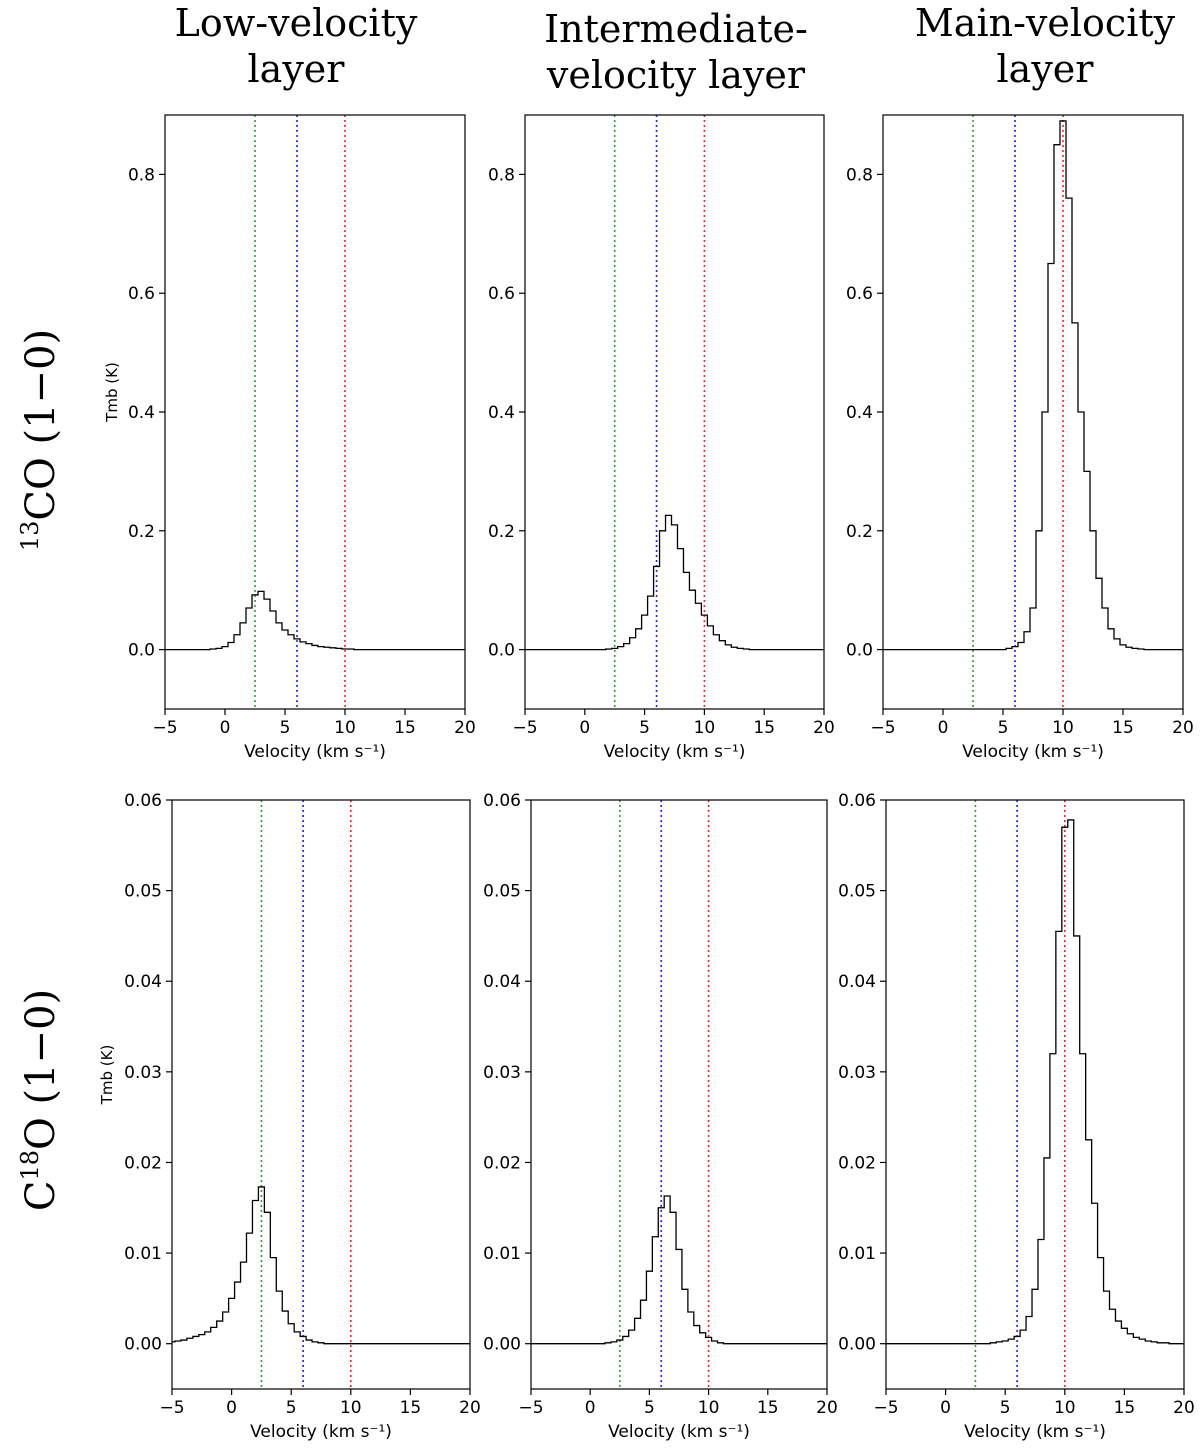 The image size is (1200, 1448). What do you see at coordinates (676, 52) in the screenshot?
I see `column-title-intermediate: Intermediate- velocity layer` at bounding box center [676, 52].